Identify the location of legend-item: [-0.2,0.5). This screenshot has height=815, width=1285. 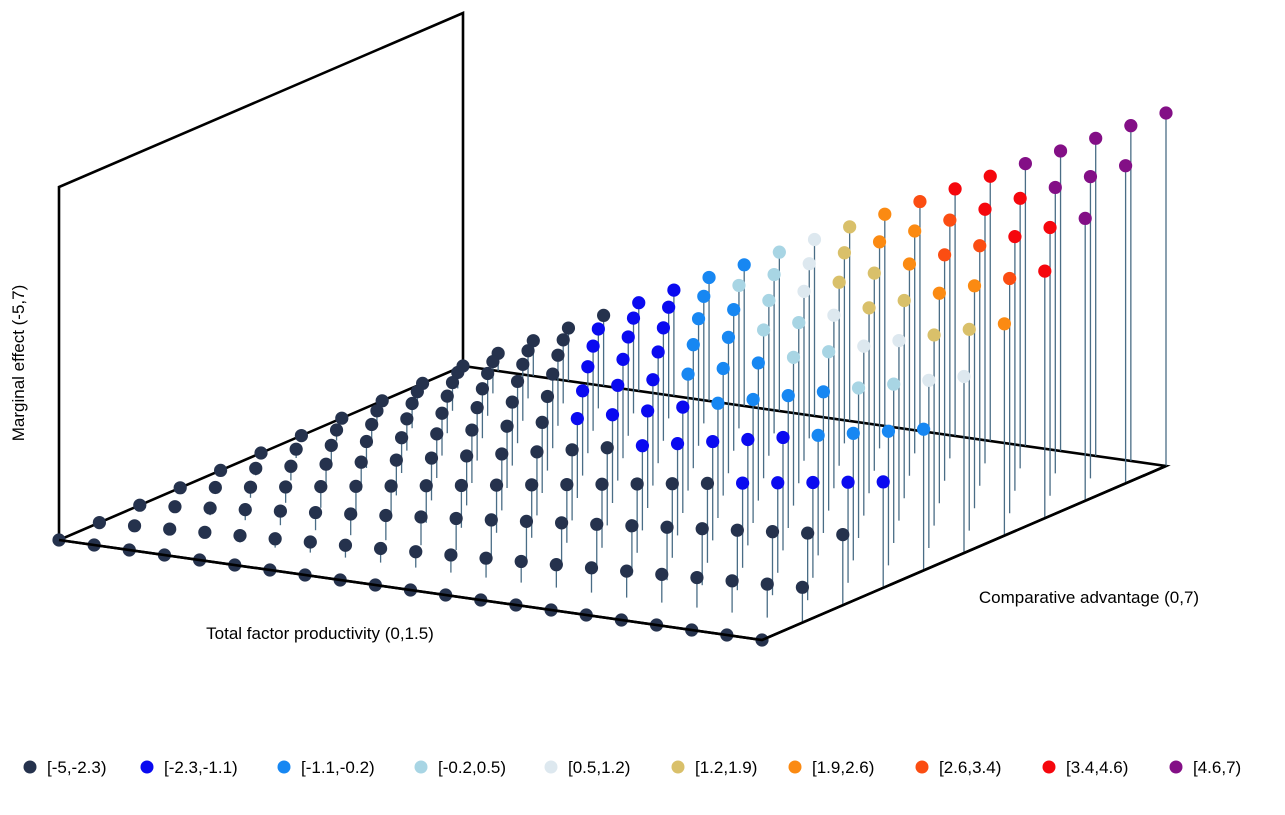
(460, 767).